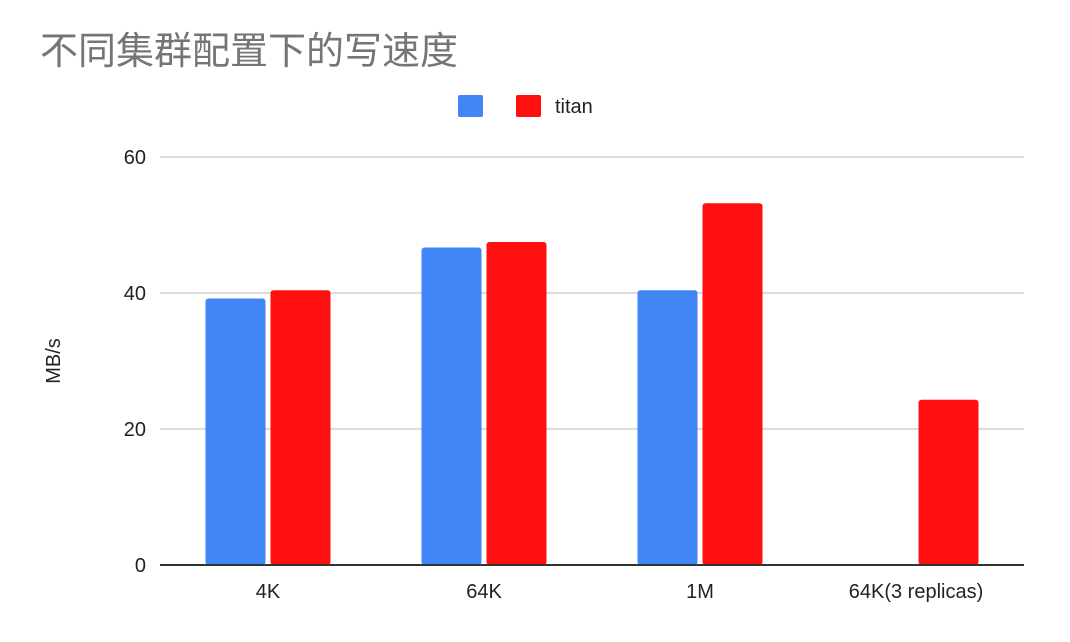 The image size is (1070, 642). Describe the element at coordinates (516, 403) in the screenshot. I see `bar-titan-64K` at that location.